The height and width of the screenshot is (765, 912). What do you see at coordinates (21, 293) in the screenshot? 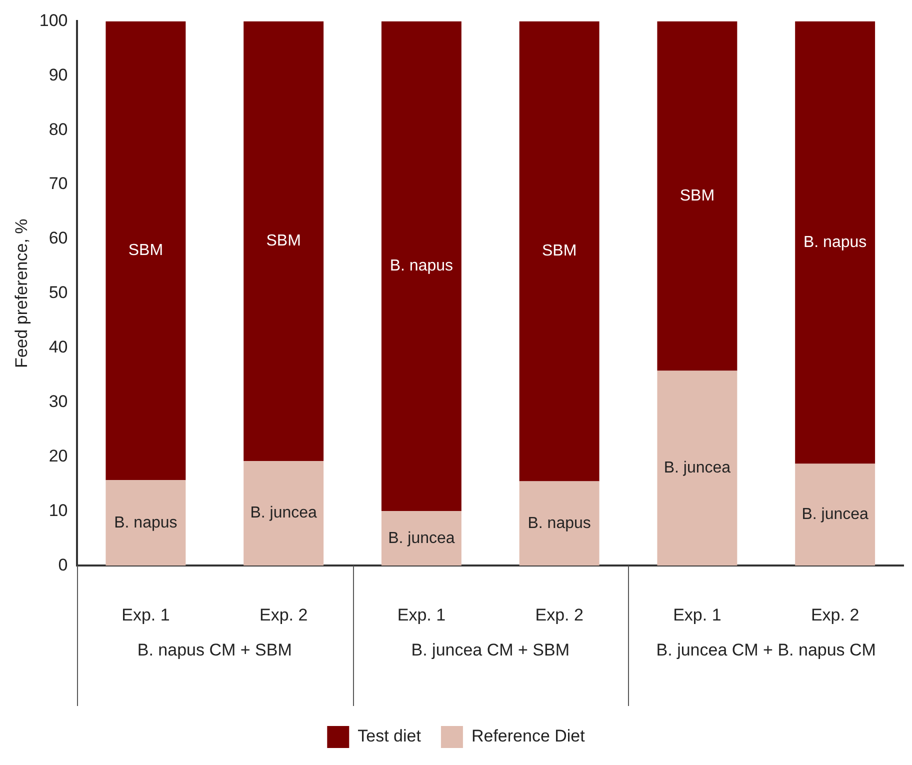
I see `y-axis-title: Feed preference, %` at bounding box center [21, 293].